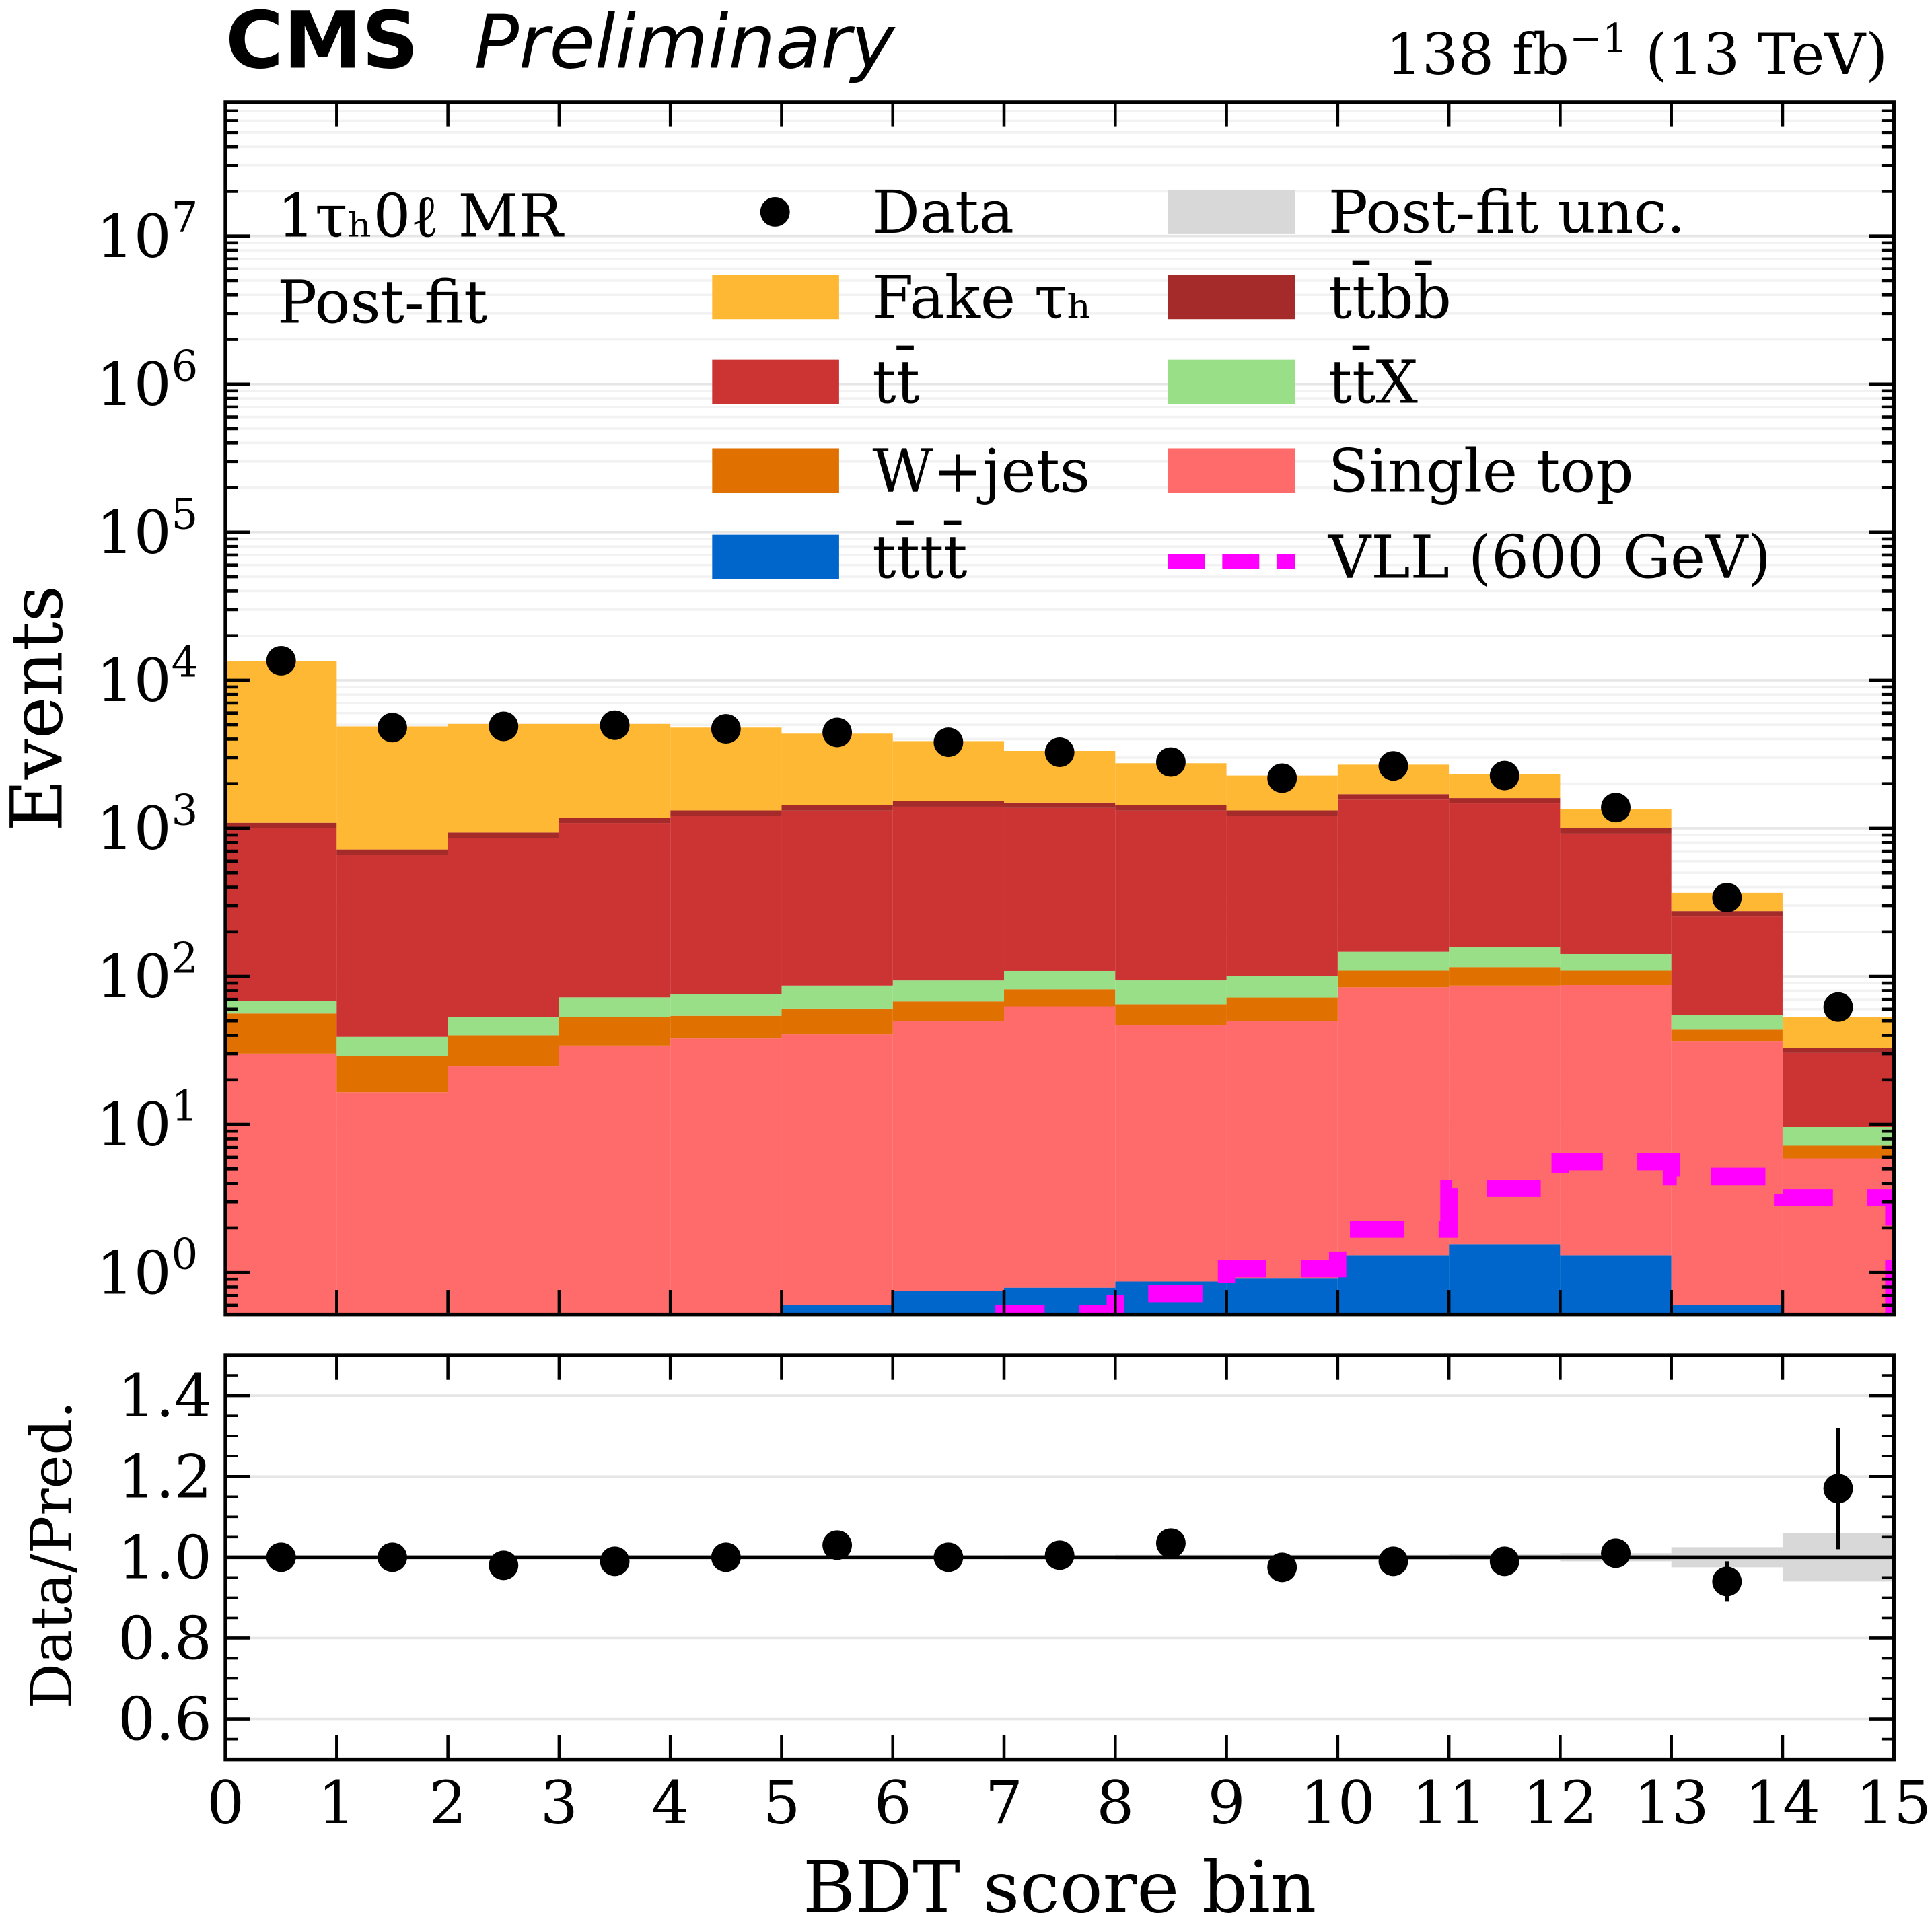 Image resolution: width=1932 pixels, height=1917 pixels. What do you see at coordinates (1004, 1803) in the screenshot?
I see `x-tick-label: 7` at bounding box center [1004, 1803].